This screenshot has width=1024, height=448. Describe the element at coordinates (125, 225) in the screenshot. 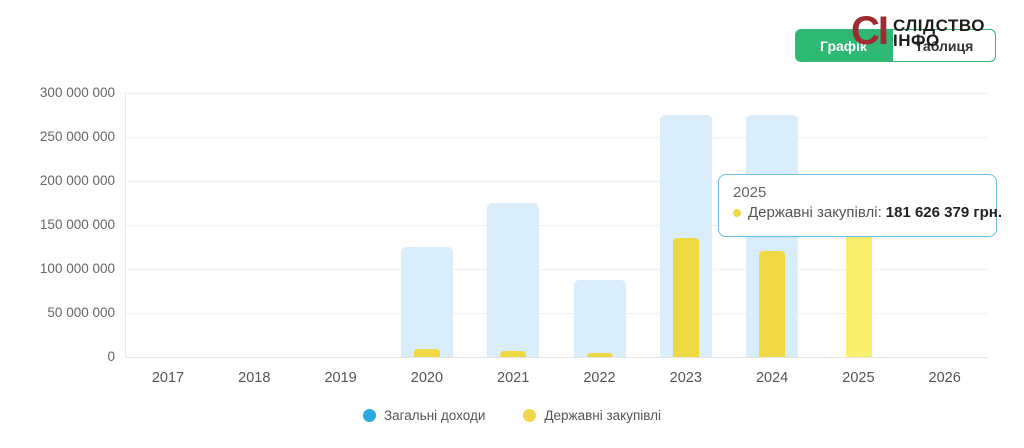

I see `y-axis-line` at that location.